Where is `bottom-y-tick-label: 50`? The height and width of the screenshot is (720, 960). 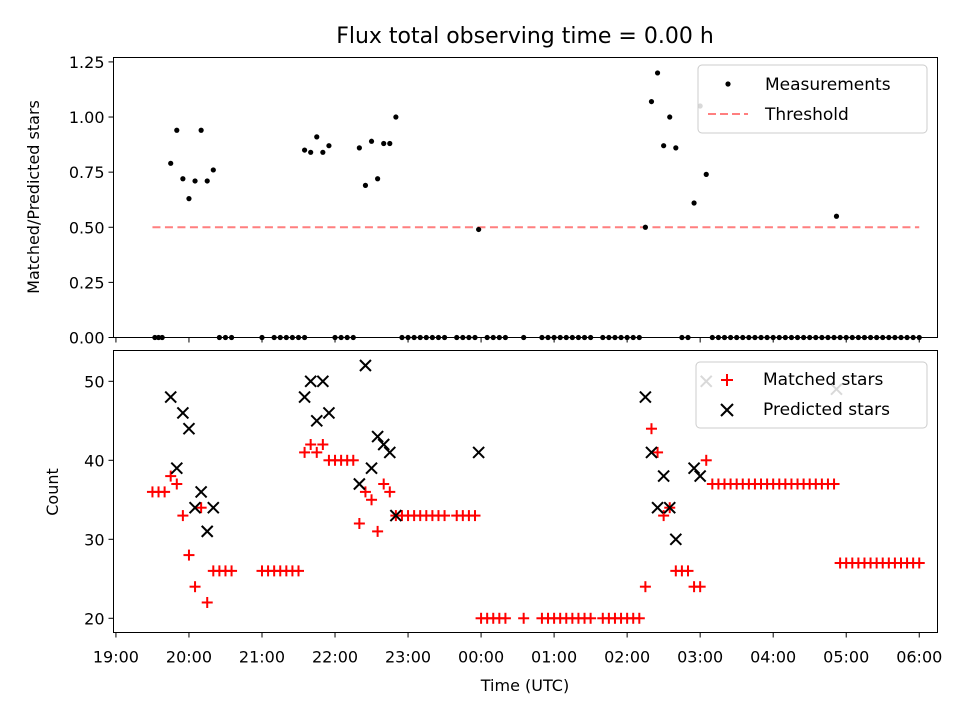 bottom-y-tick-label: 50 is located at coordinates (94, 381).